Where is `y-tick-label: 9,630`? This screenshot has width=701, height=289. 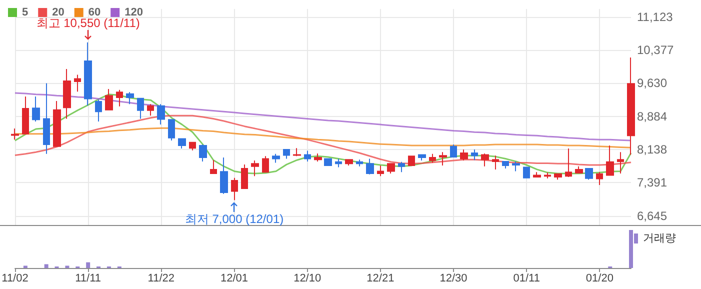 y-tick-label: 9,630 is located at coordinates (652, 83).